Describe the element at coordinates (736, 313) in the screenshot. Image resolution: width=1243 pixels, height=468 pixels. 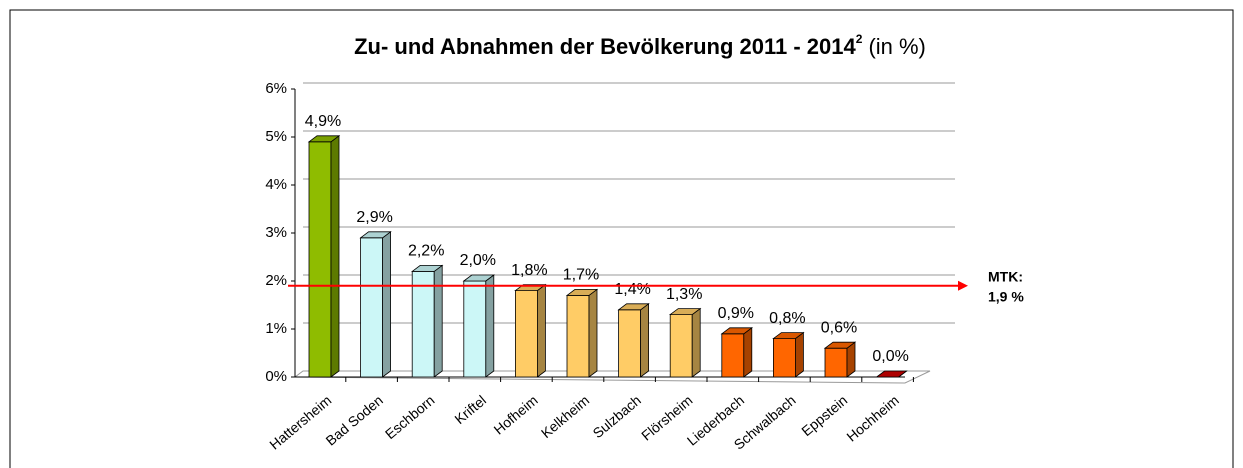
I see `value-label: 0,9%` at that location.